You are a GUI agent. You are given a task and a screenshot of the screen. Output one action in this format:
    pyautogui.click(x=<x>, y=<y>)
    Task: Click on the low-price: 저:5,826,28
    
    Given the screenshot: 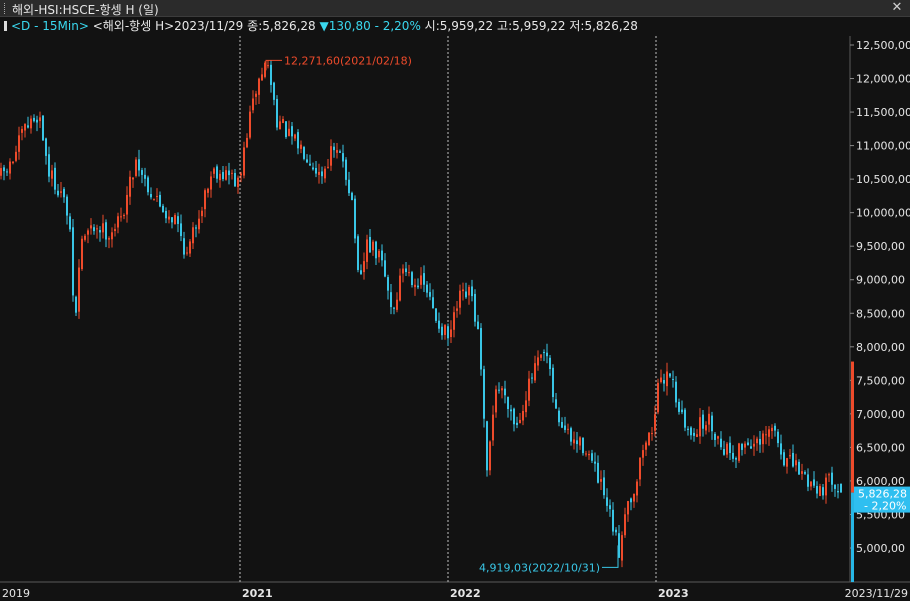 What is the action you would take?
    pyautogui.click(x=603, y=26)
    